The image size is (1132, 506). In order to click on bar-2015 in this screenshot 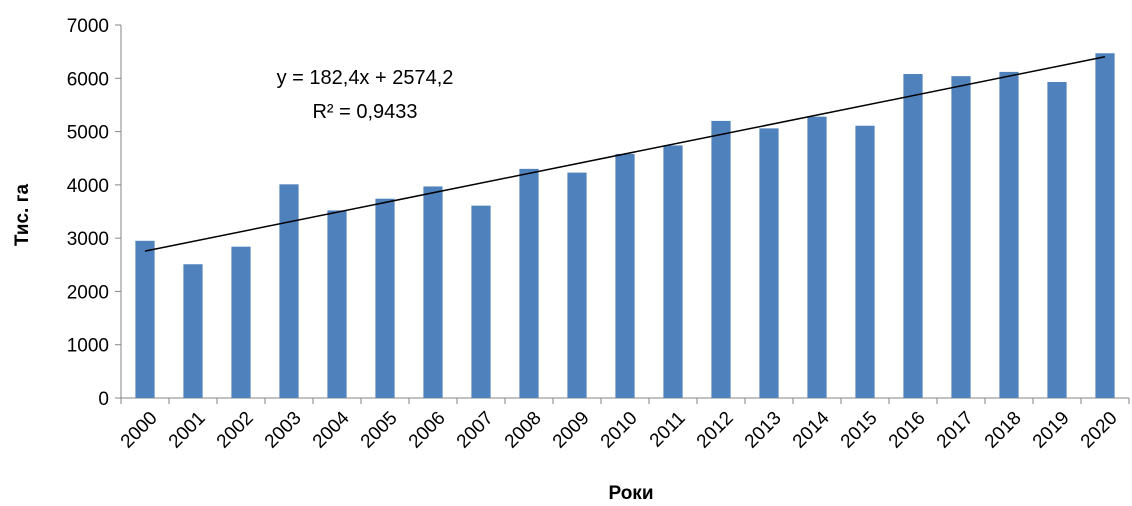, I will do `click(864, 262)`.